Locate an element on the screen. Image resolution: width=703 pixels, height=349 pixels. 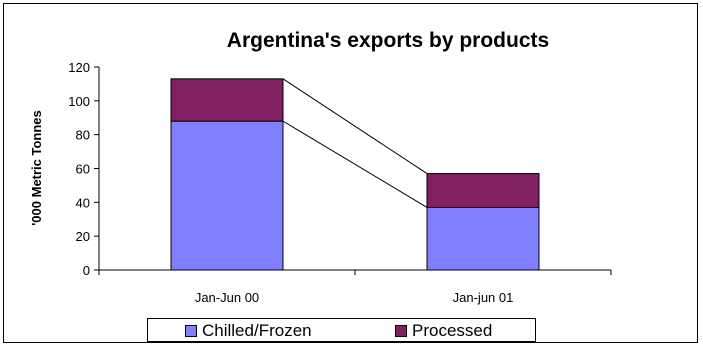
y-tick-label: 20 is located at coordinates (83, 236).